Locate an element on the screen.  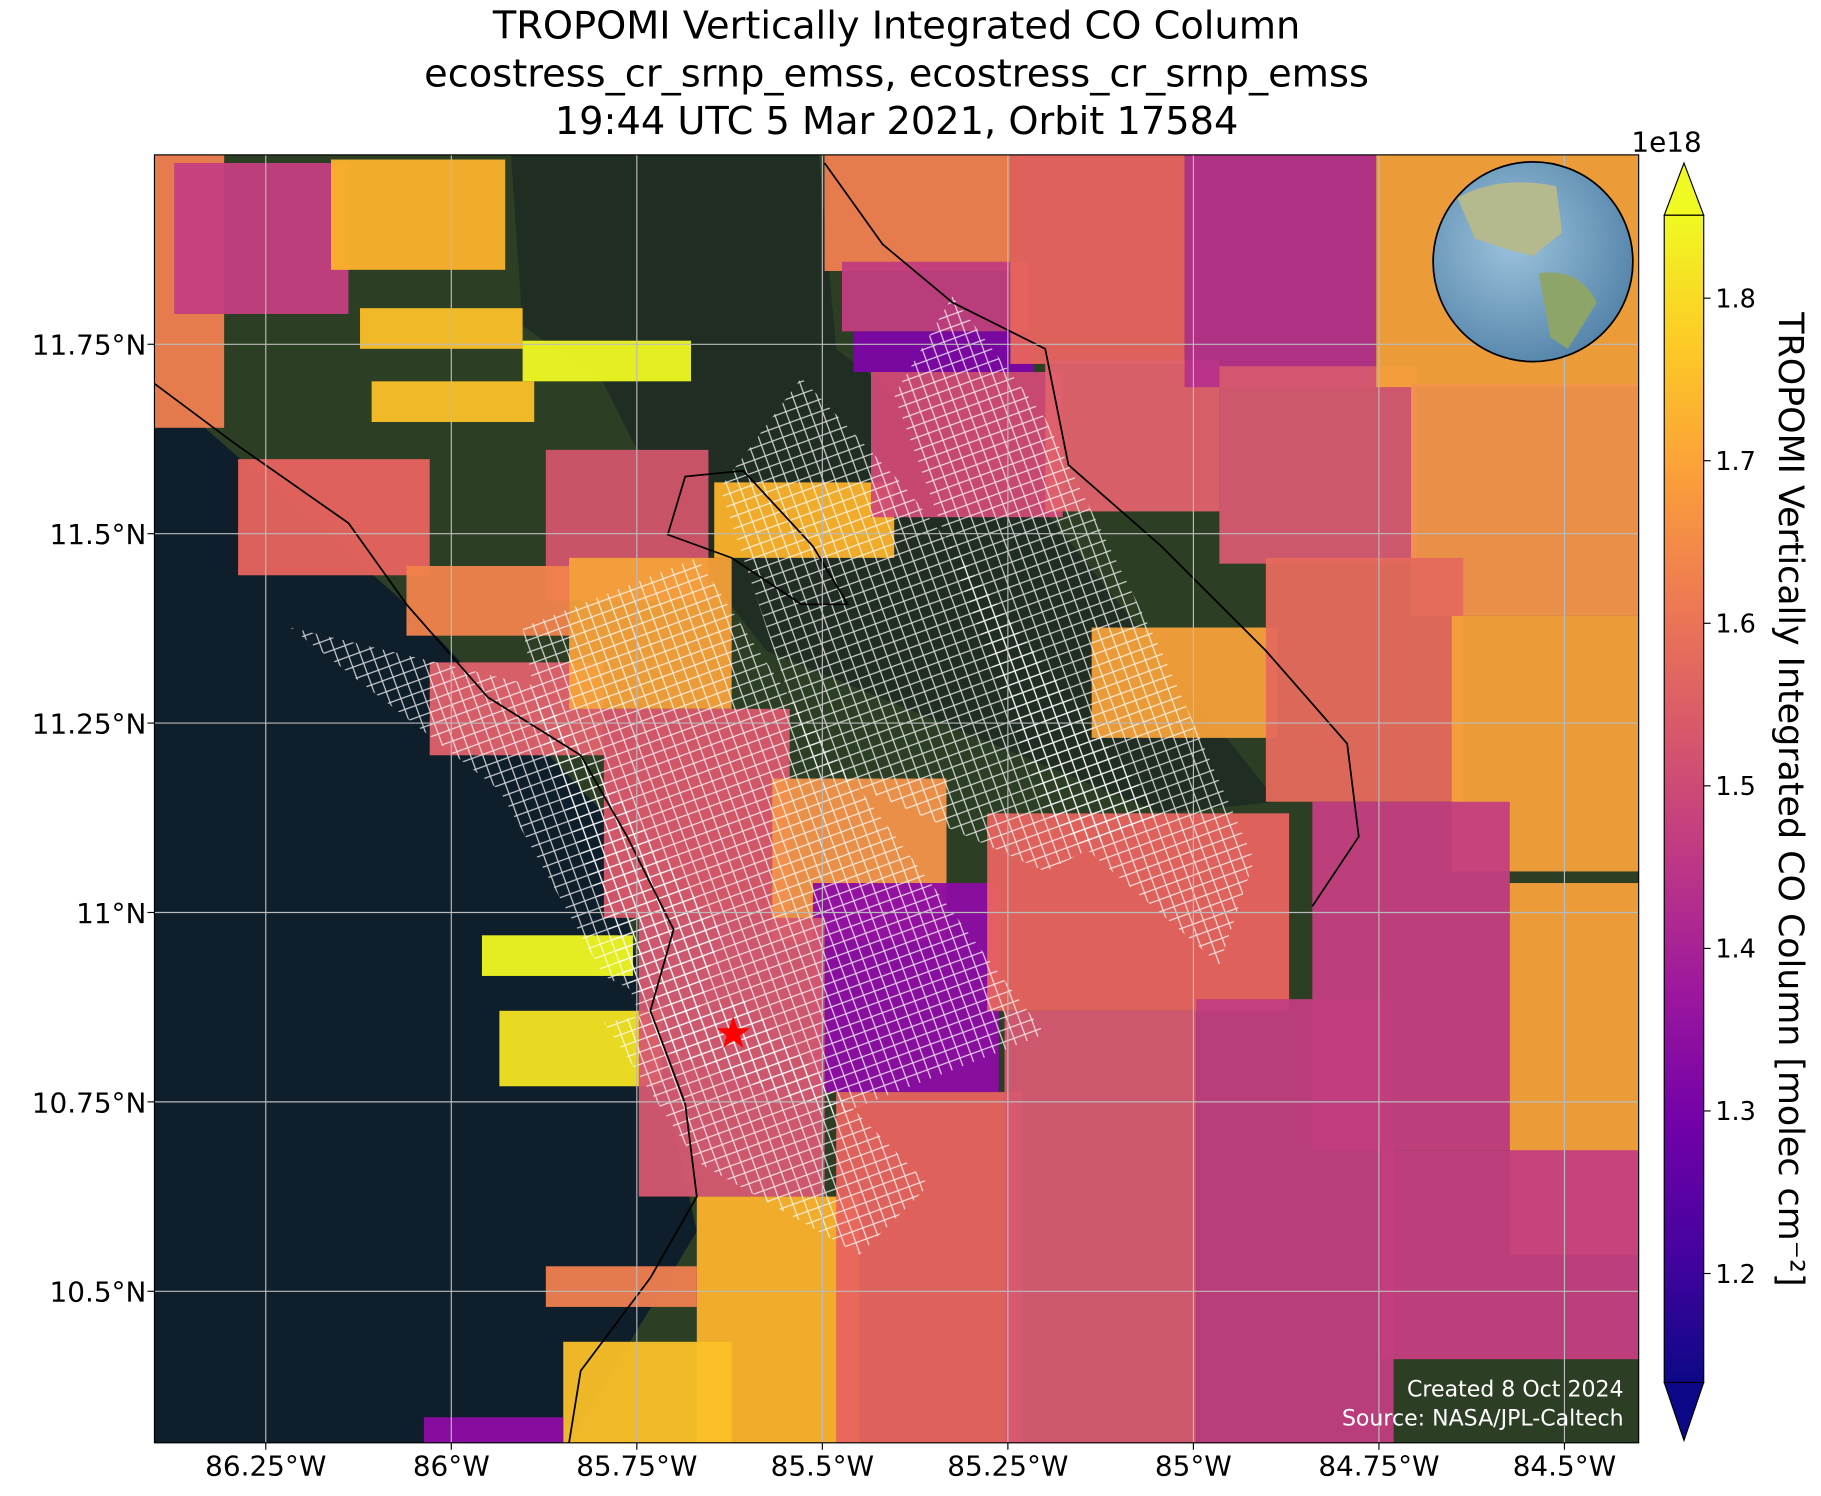
x-tick-label: 86.25°W is located at coordinates (265, 1465).